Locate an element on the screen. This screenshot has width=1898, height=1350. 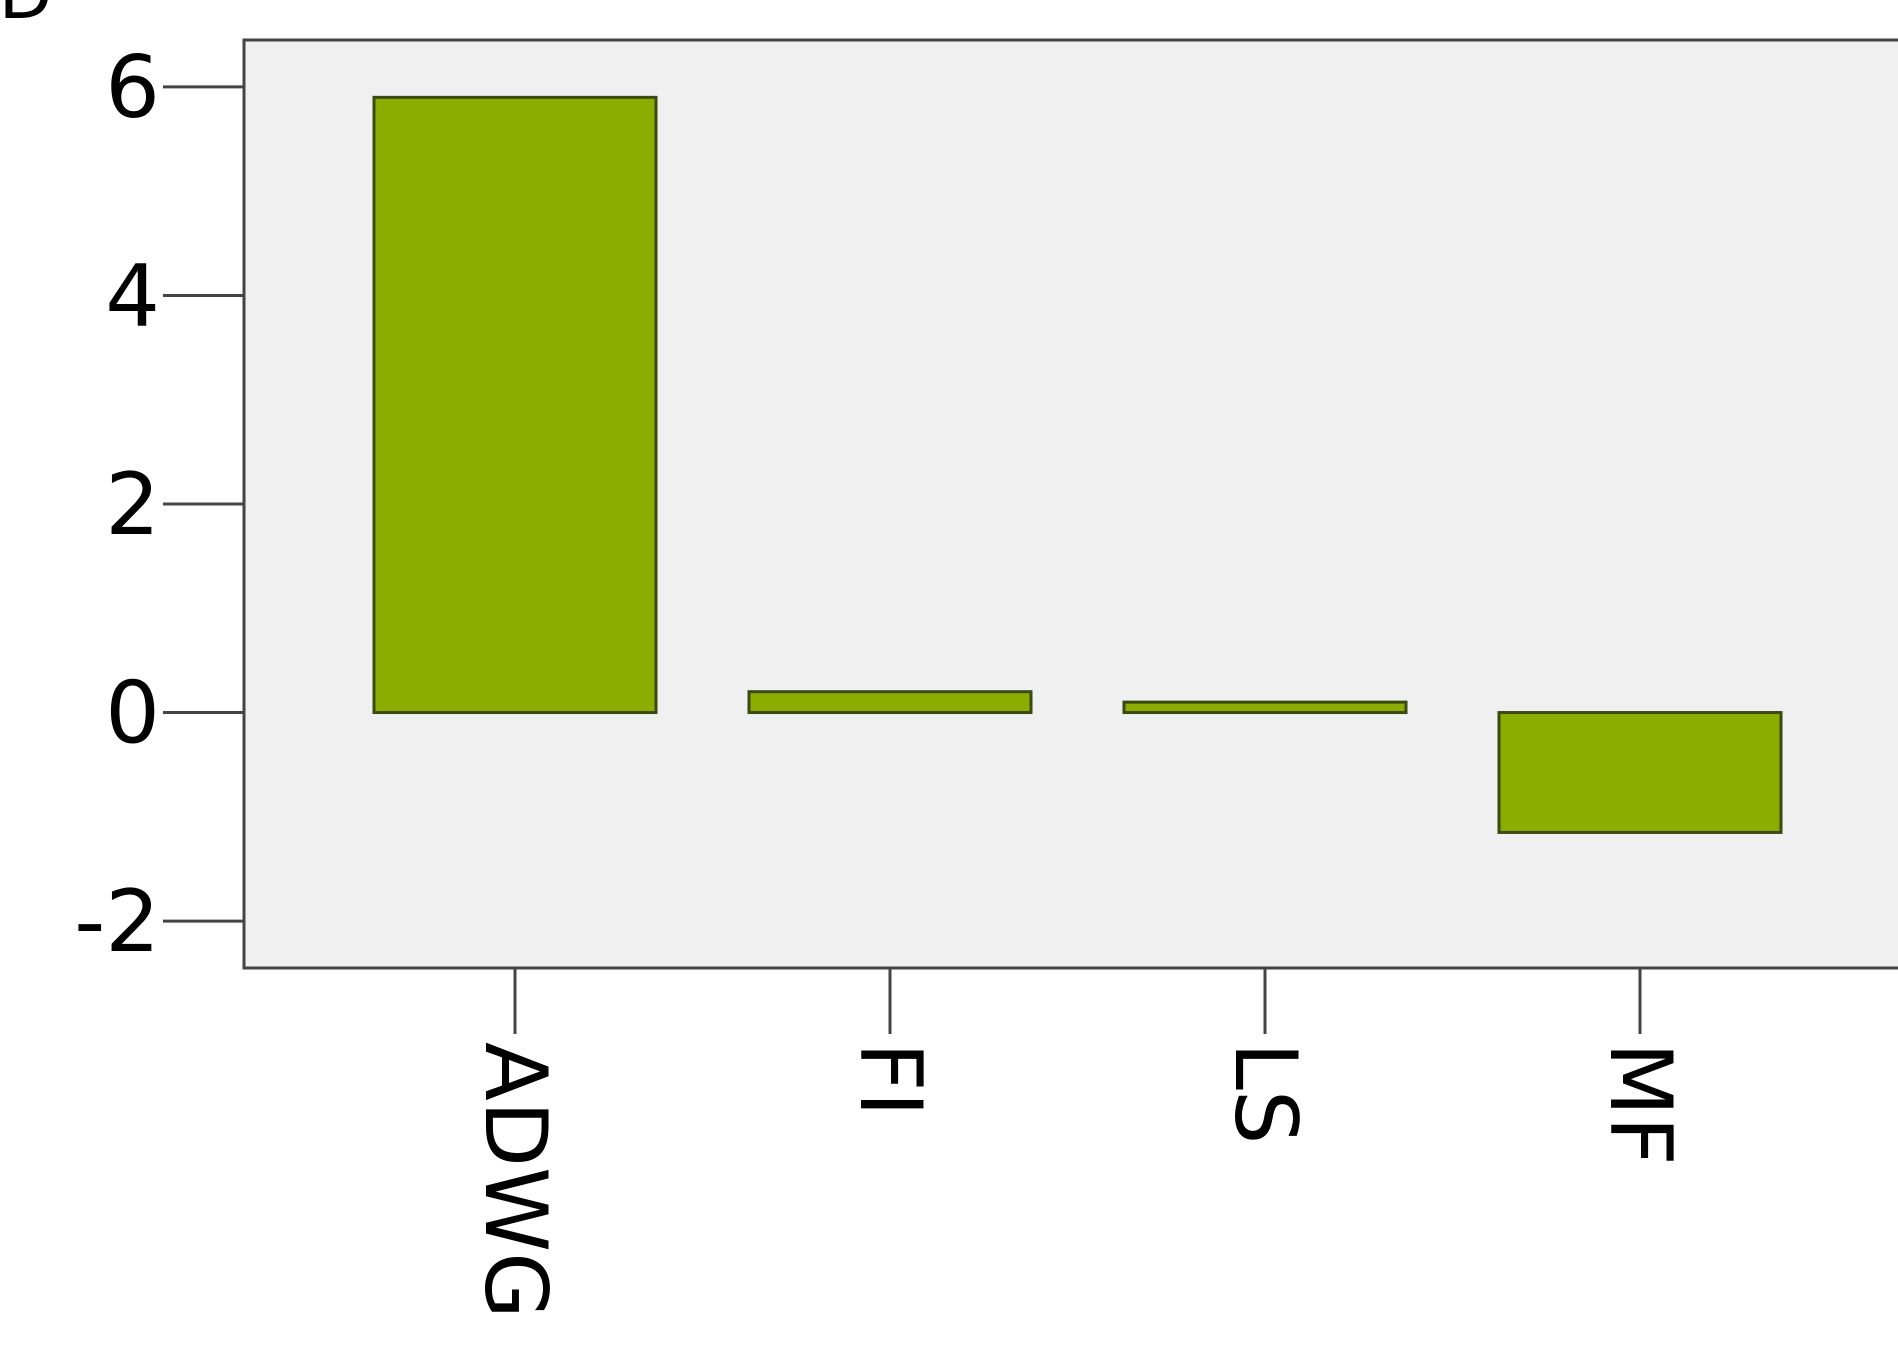
y-tick-label: -2 is located at coordinates (117, 922).